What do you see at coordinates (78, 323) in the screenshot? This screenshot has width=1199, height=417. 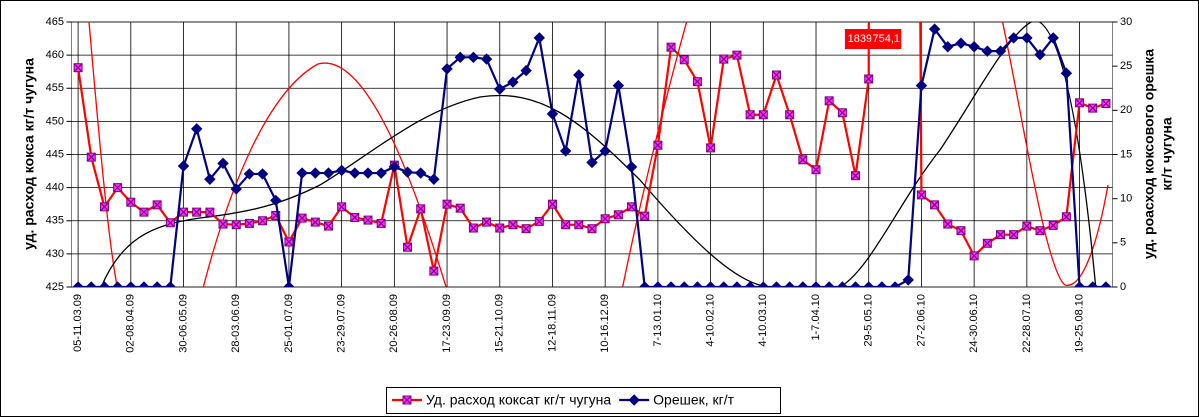 I see `x-tick-label: 05-11.03.09` at bounding box center [78, 323].